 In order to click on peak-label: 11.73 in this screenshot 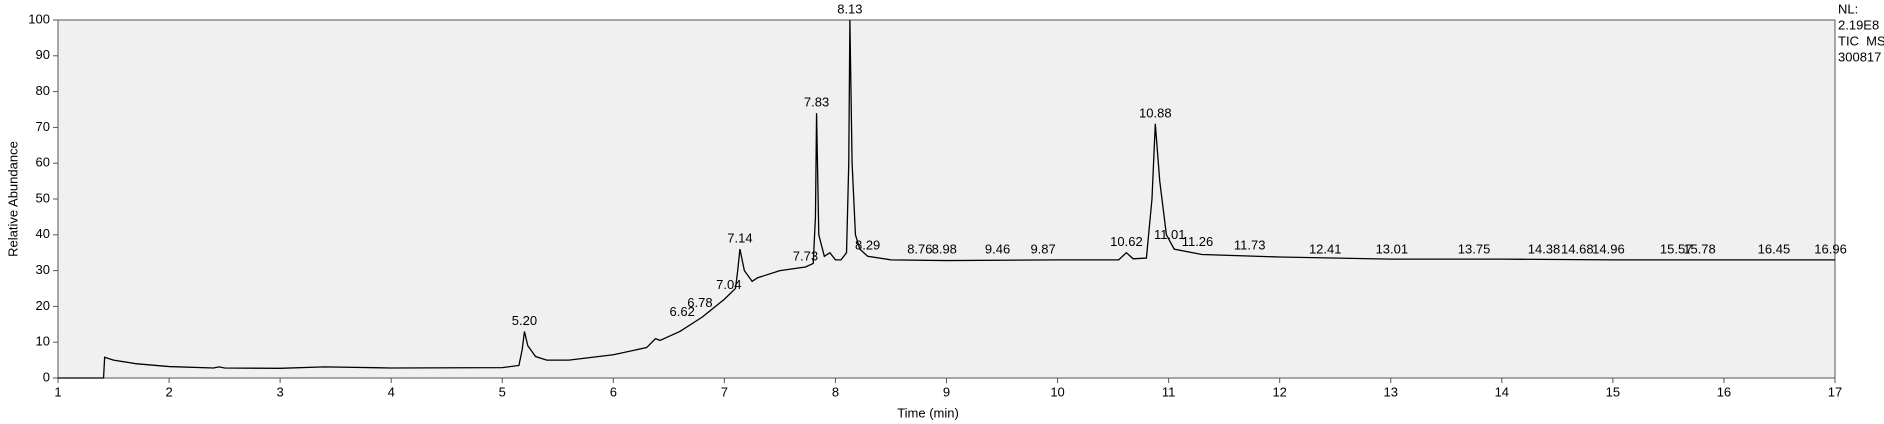, I will do `click(1250, 245)`.